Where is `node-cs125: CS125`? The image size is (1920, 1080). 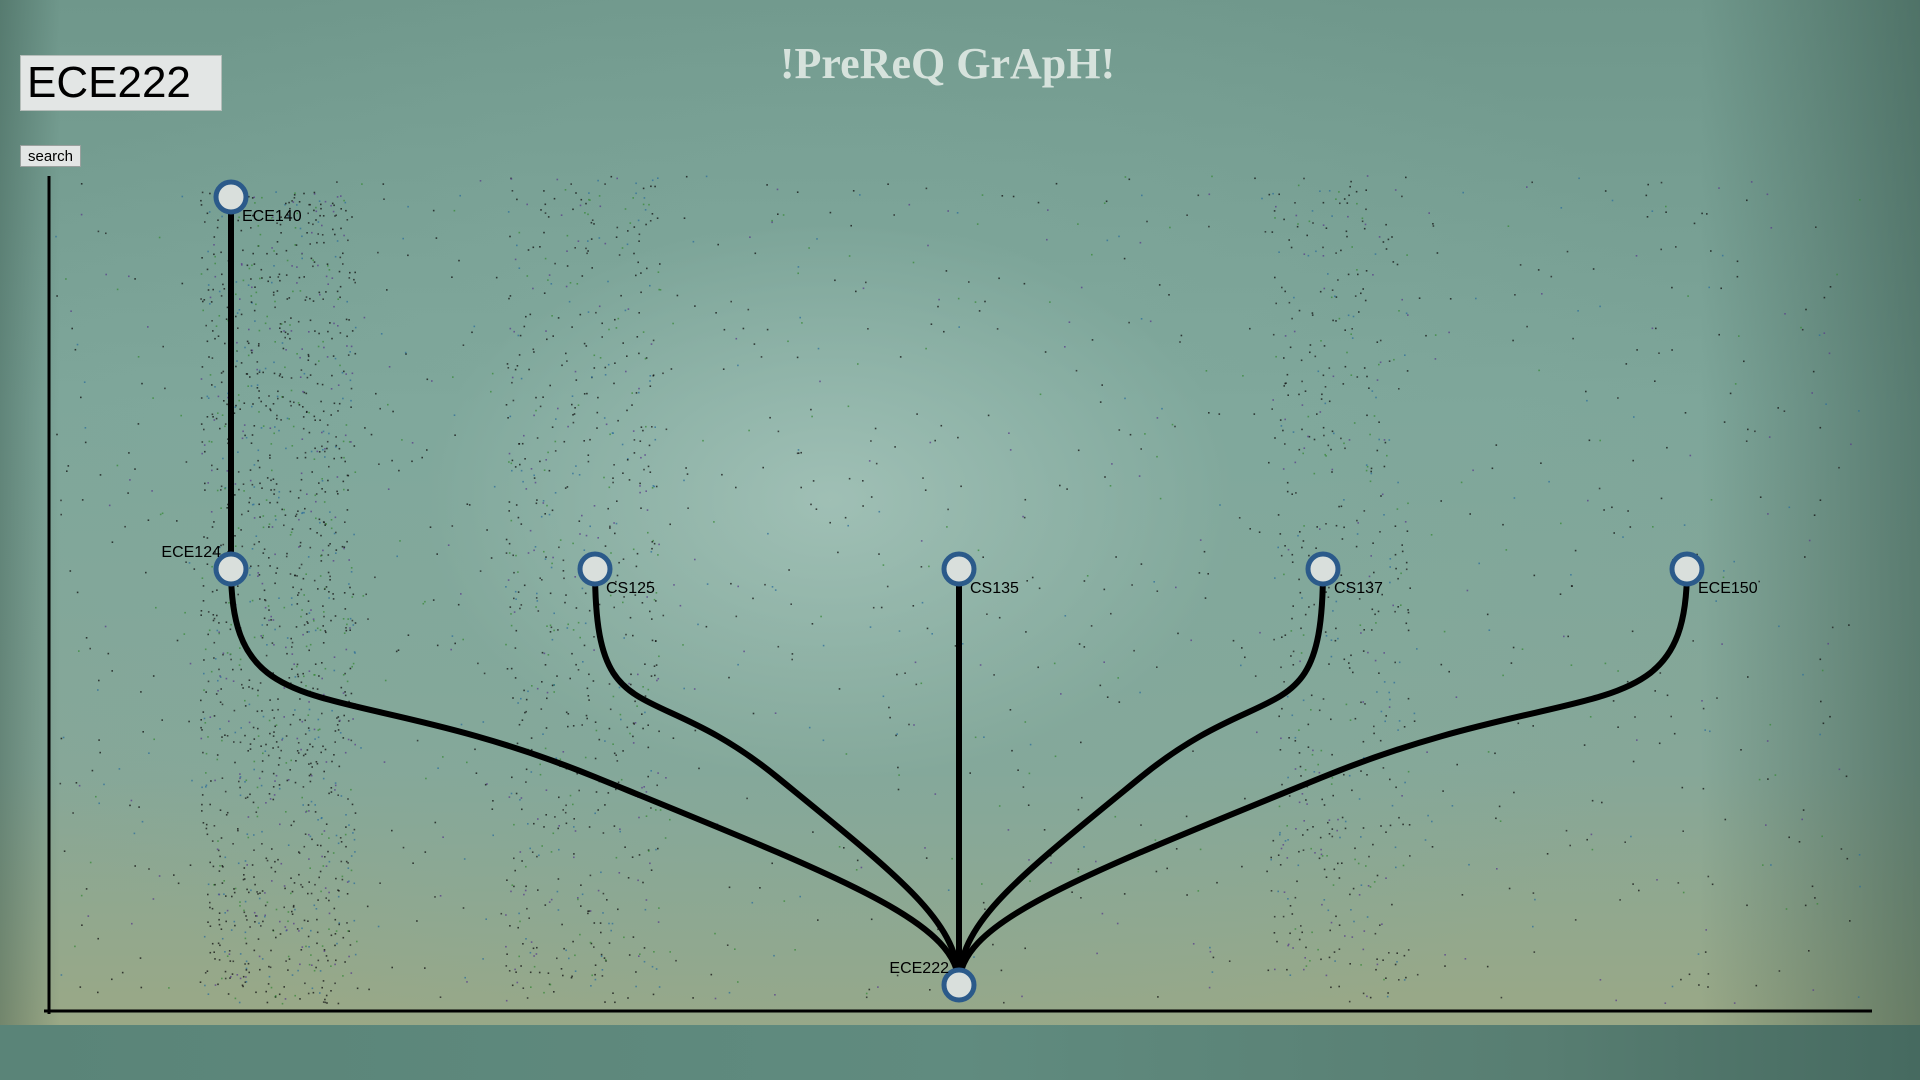
node-cs125: CS125 is located at coordinates (616, 574).